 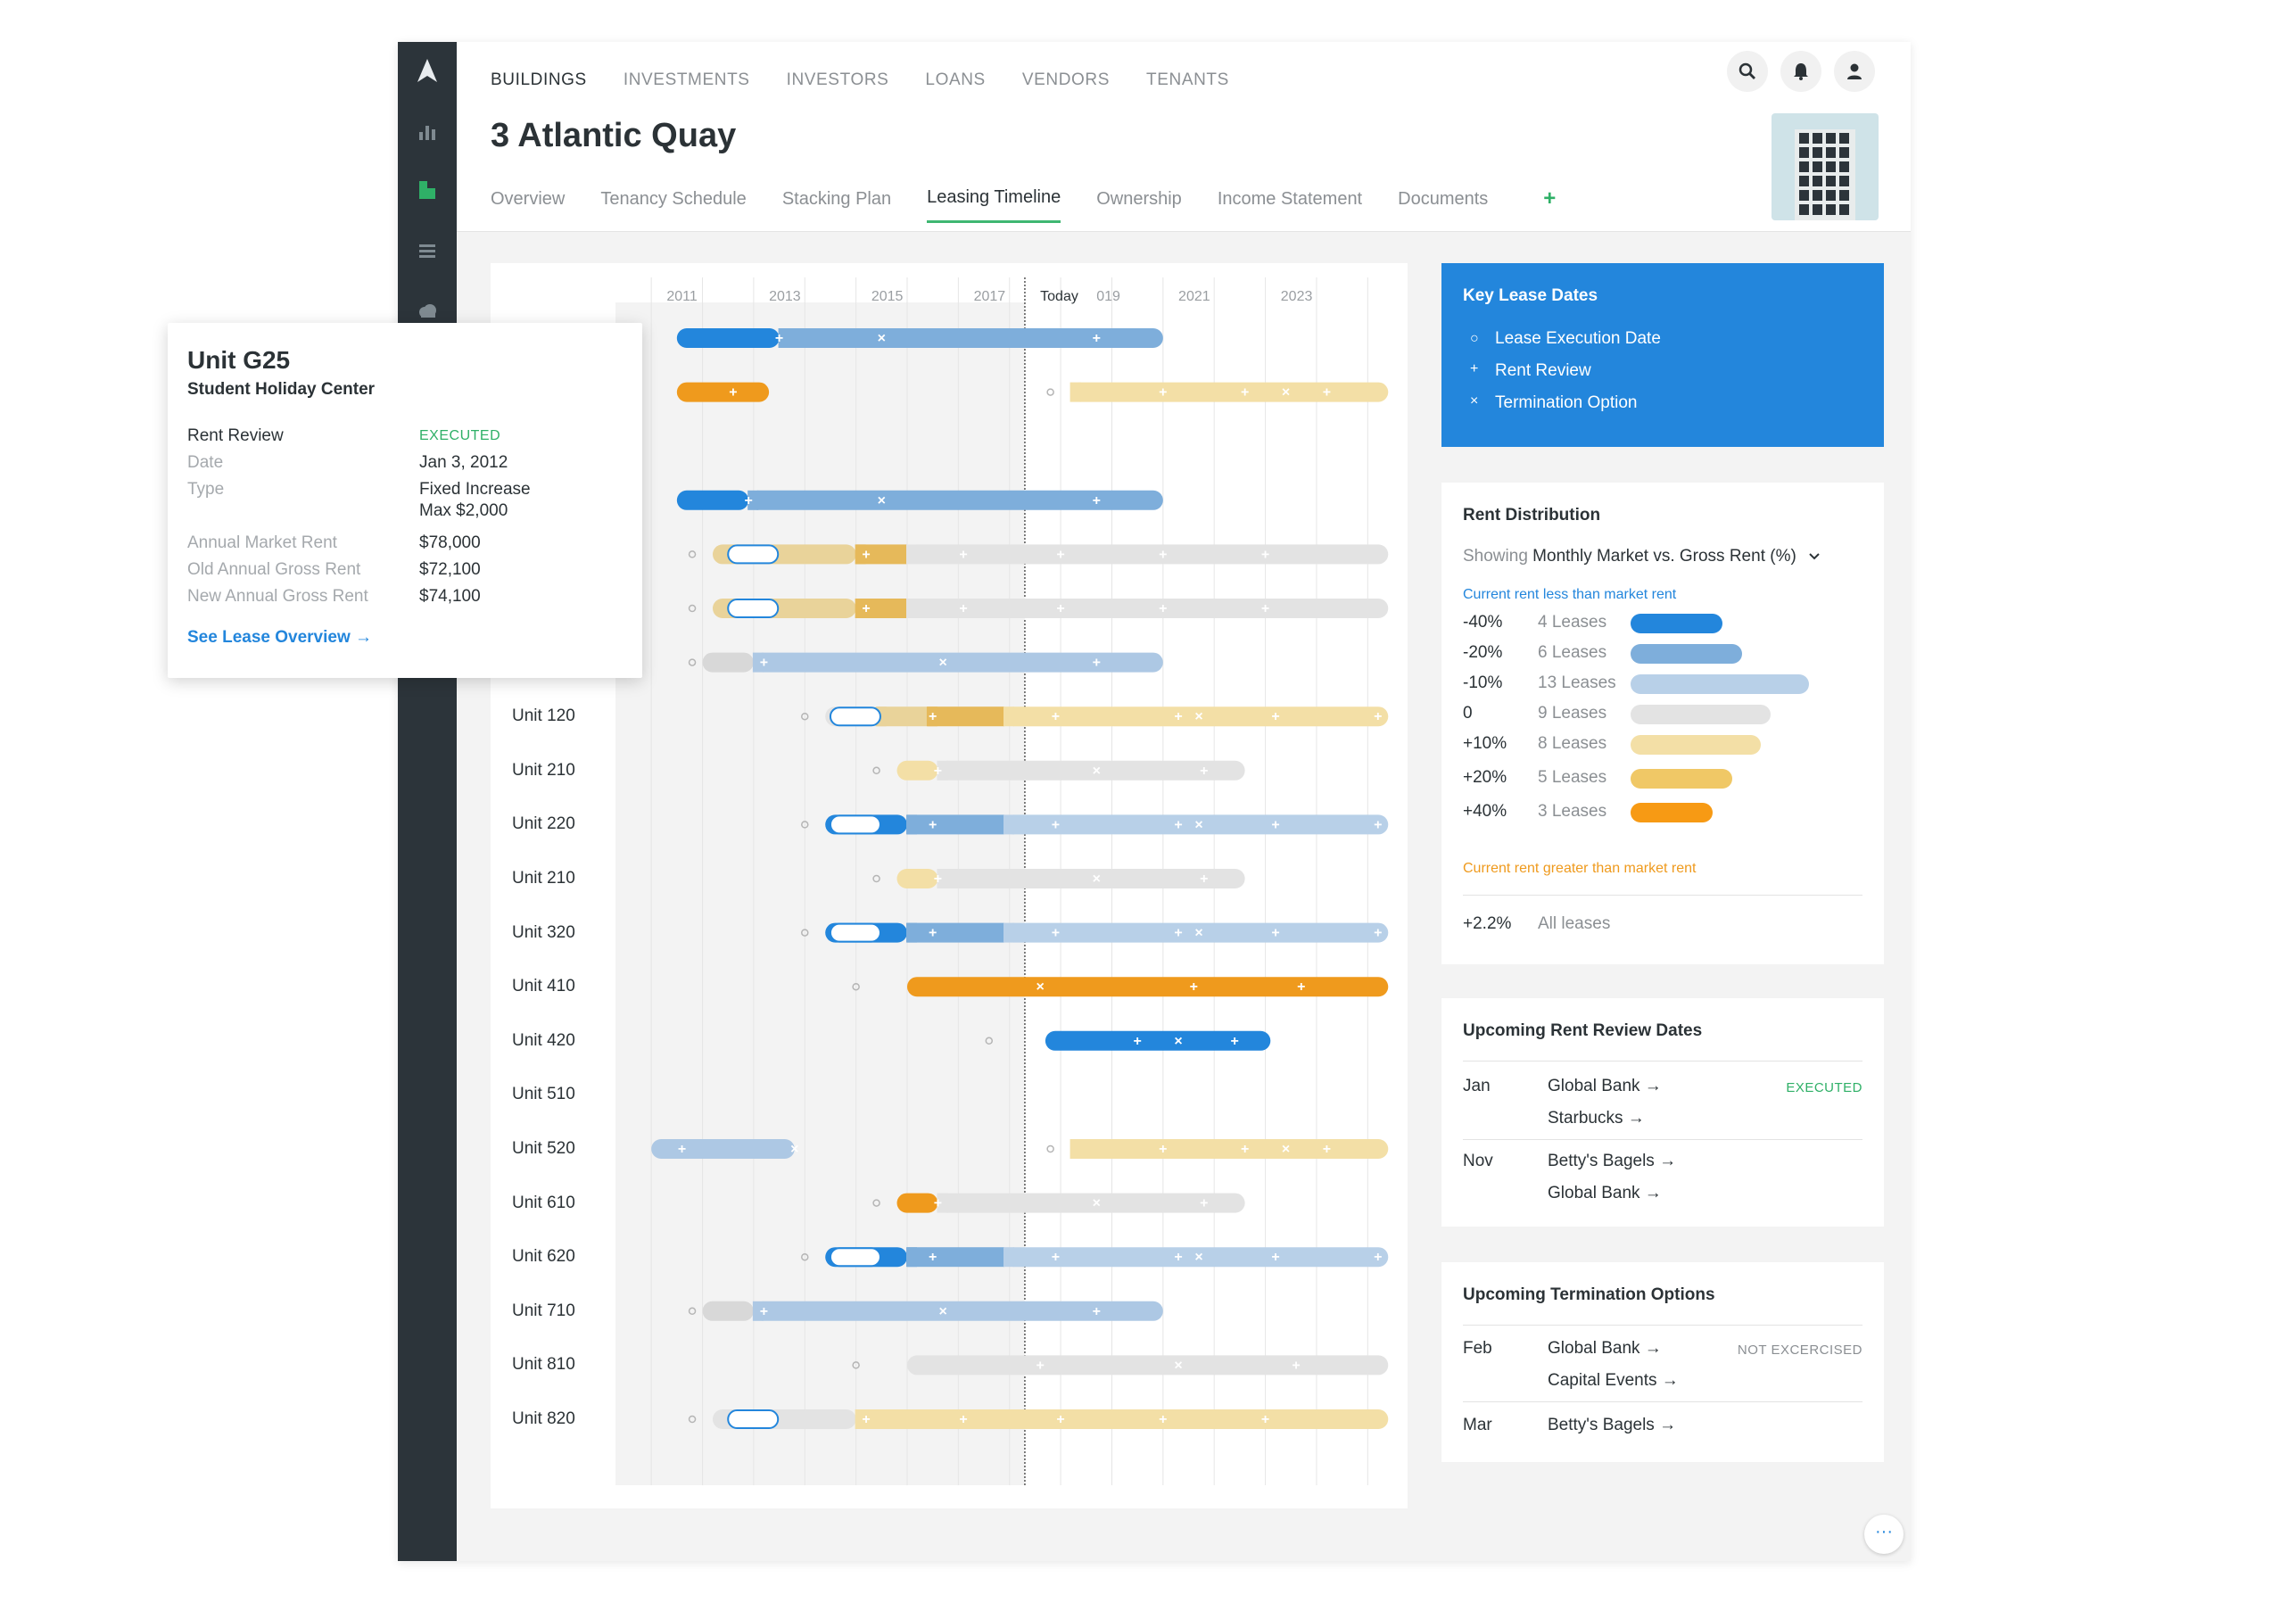 I want to click on termination-tenant-link: Capital Events →, so click(x=1613, y=1380).